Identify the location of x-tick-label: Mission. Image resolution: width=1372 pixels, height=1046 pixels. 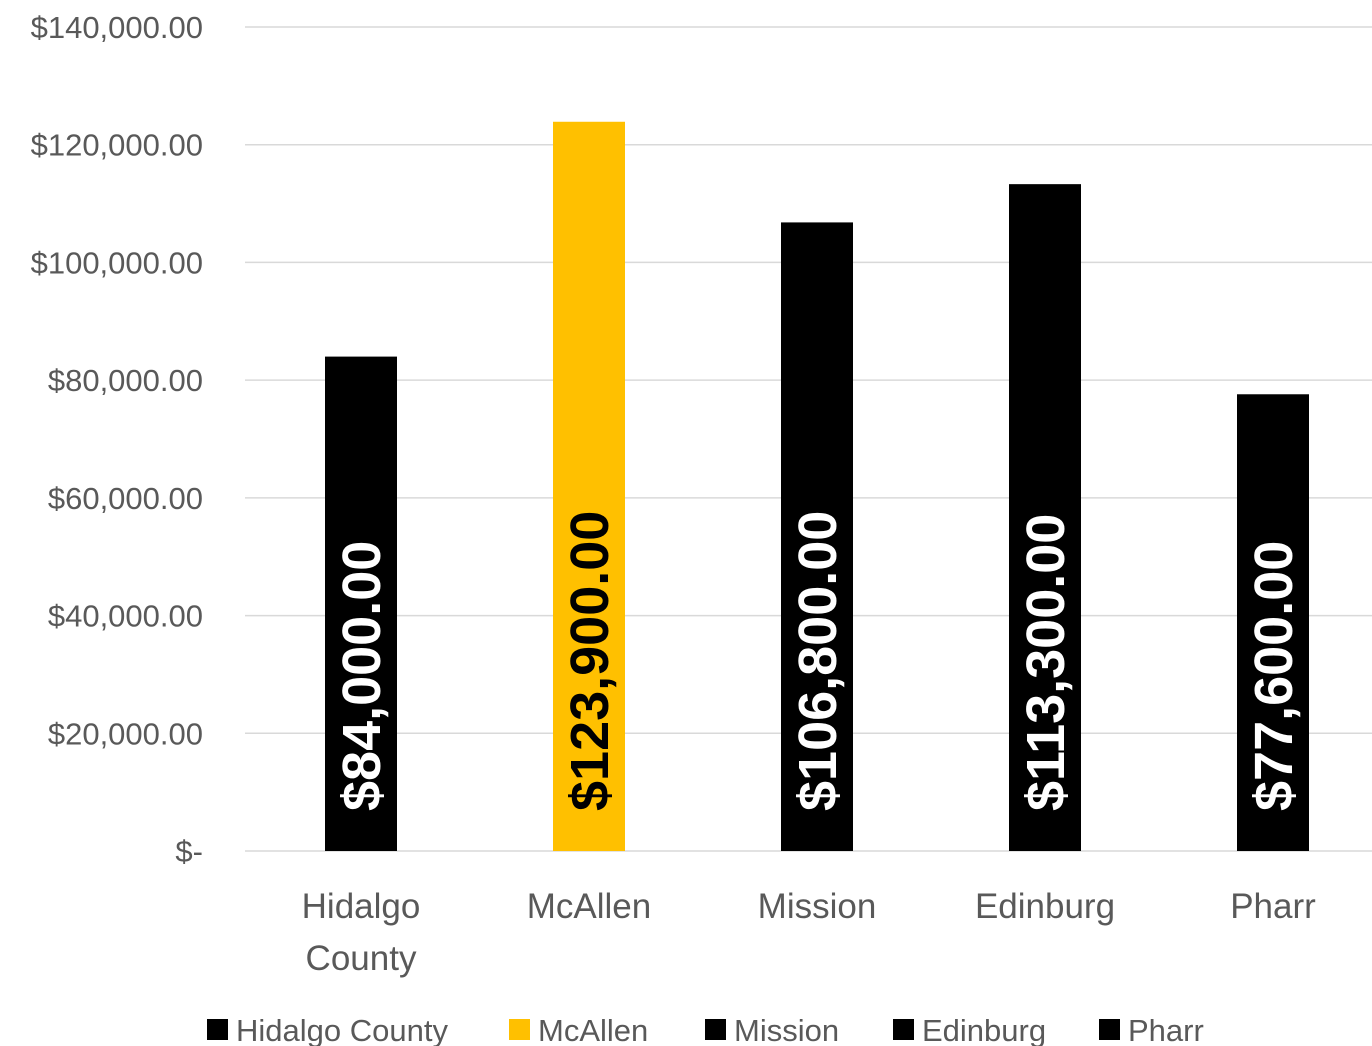
(817, 906).